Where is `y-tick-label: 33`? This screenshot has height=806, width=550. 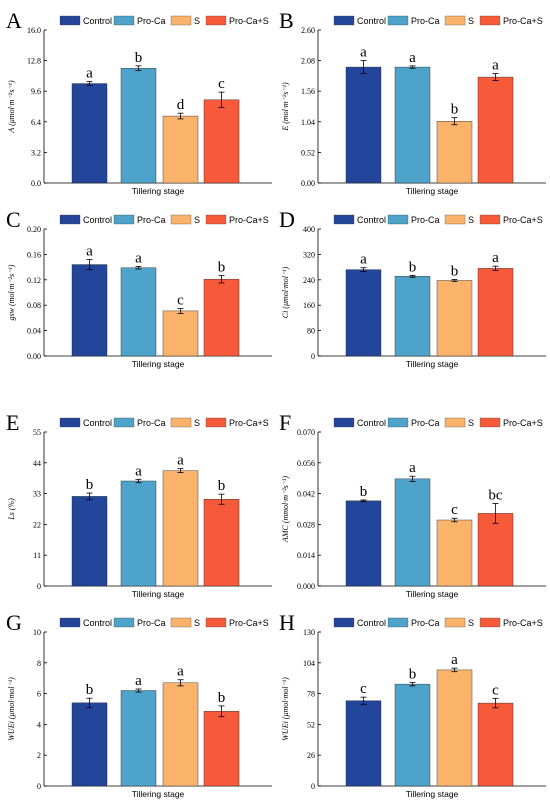
y-tick-label: 33 is located at coordinates (37, 494).